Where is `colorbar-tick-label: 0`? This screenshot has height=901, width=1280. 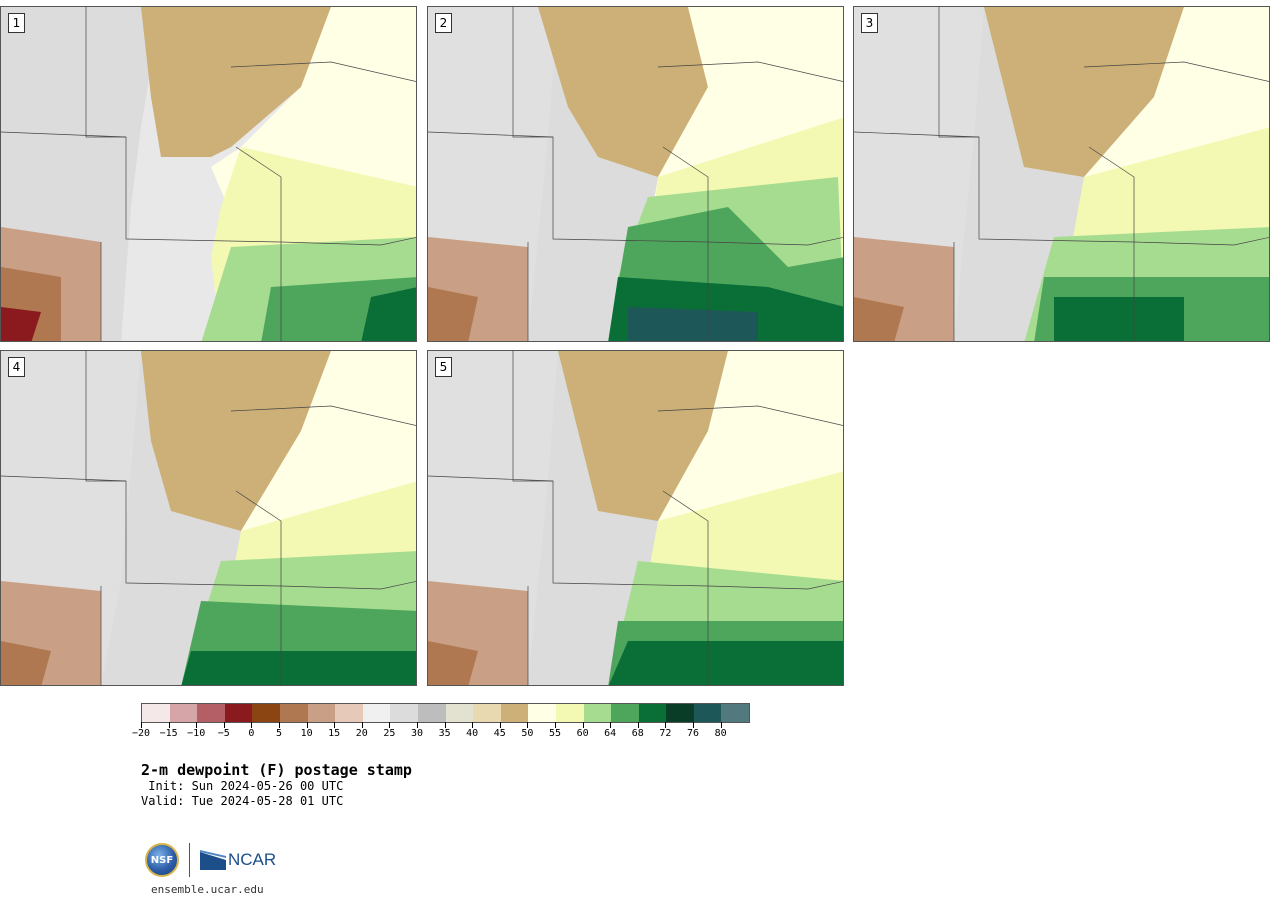 colorbar-tick-label: 0 is located at coordinates (251, 733).